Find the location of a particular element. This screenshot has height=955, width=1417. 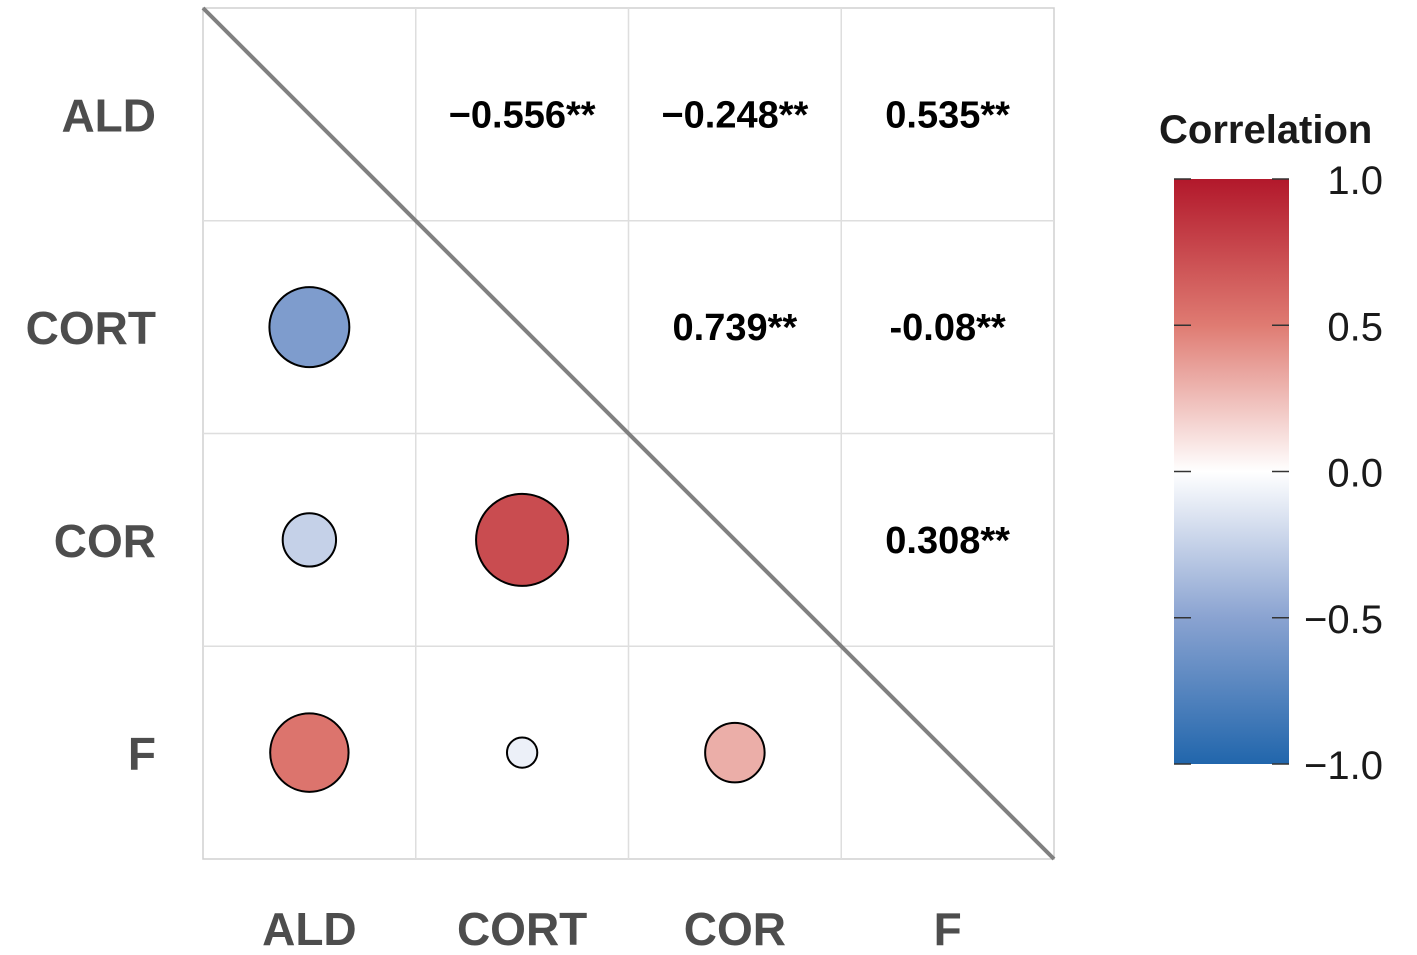

legend-tick-label: 1.0 is located at coordinates (1355, 181).